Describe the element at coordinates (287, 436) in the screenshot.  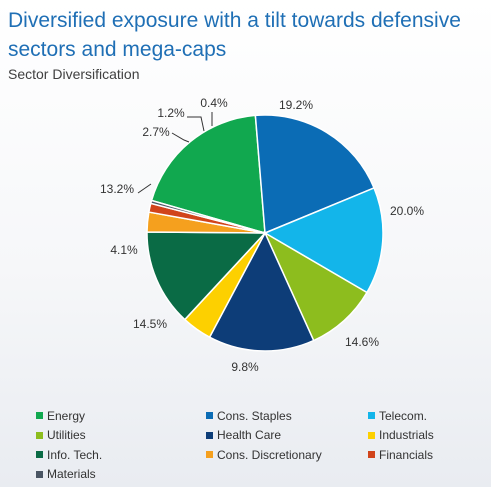
I see `legend-item: Health Care` at that location.